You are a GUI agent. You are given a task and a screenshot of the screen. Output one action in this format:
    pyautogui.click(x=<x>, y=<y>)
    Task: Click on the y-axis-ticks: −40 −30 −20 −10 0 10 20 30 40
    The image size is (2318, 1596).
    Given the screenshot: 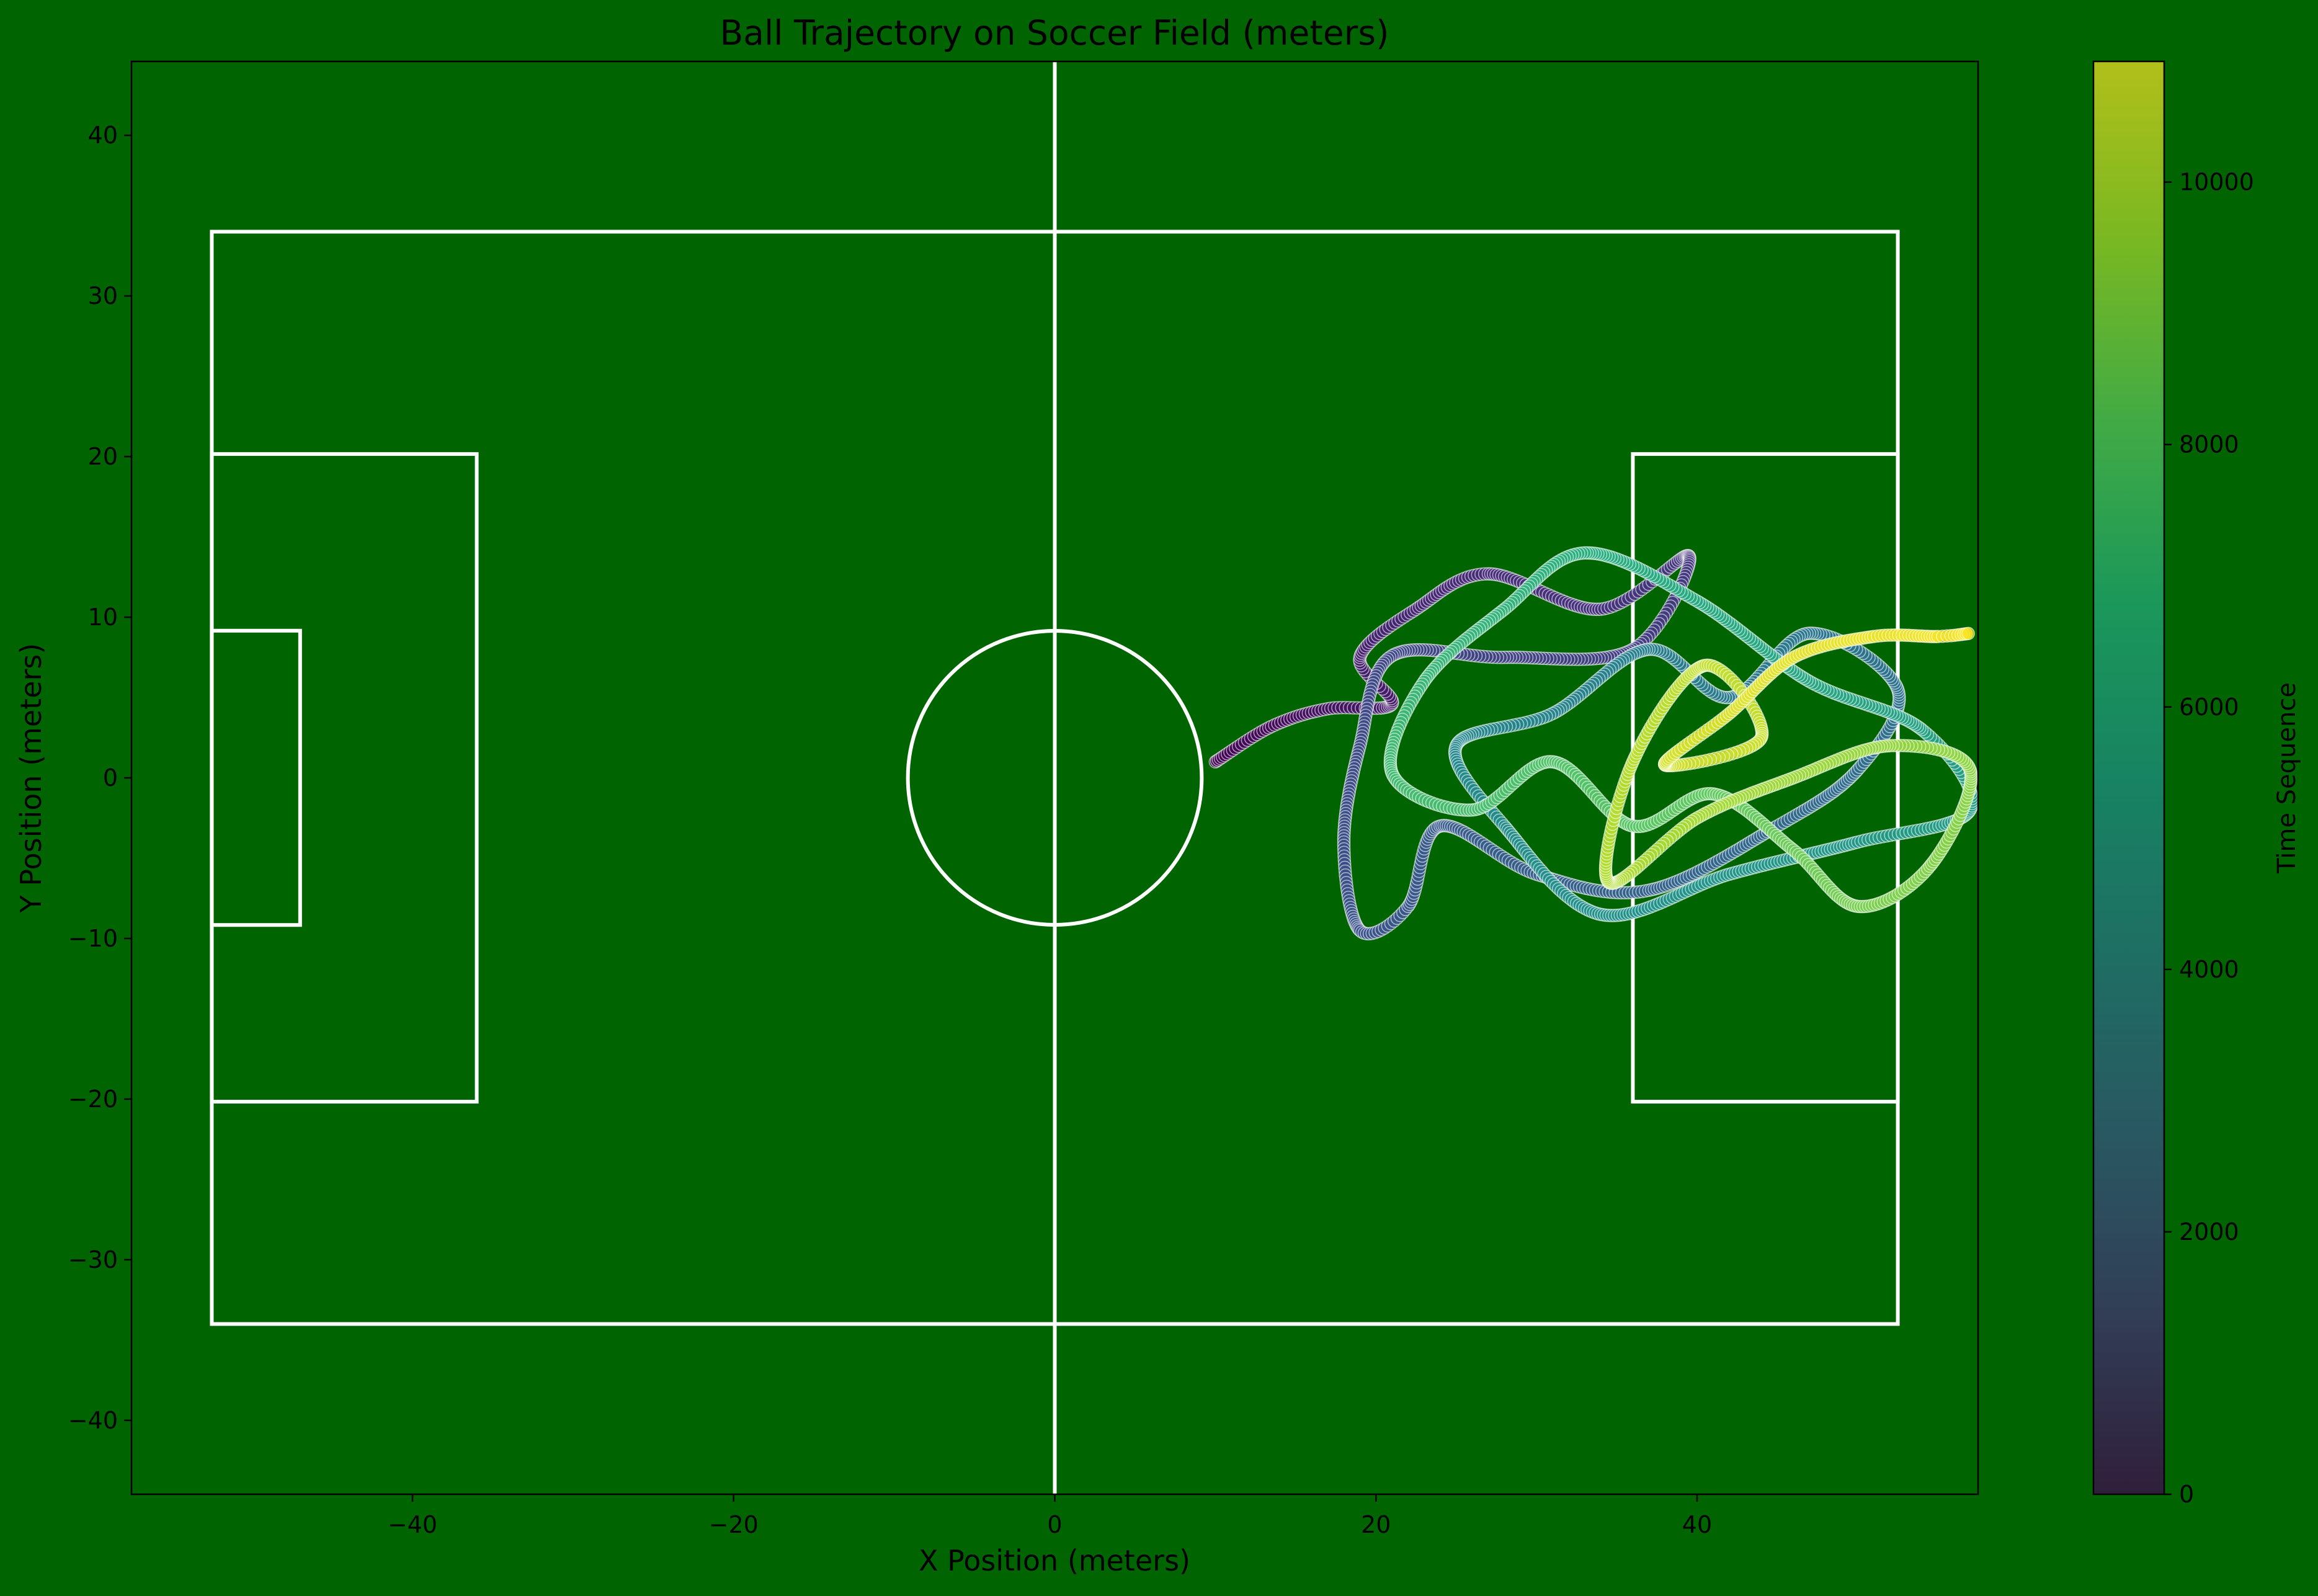 What is the action you would take?
    pyautogui.click(x=100, y=778)
    